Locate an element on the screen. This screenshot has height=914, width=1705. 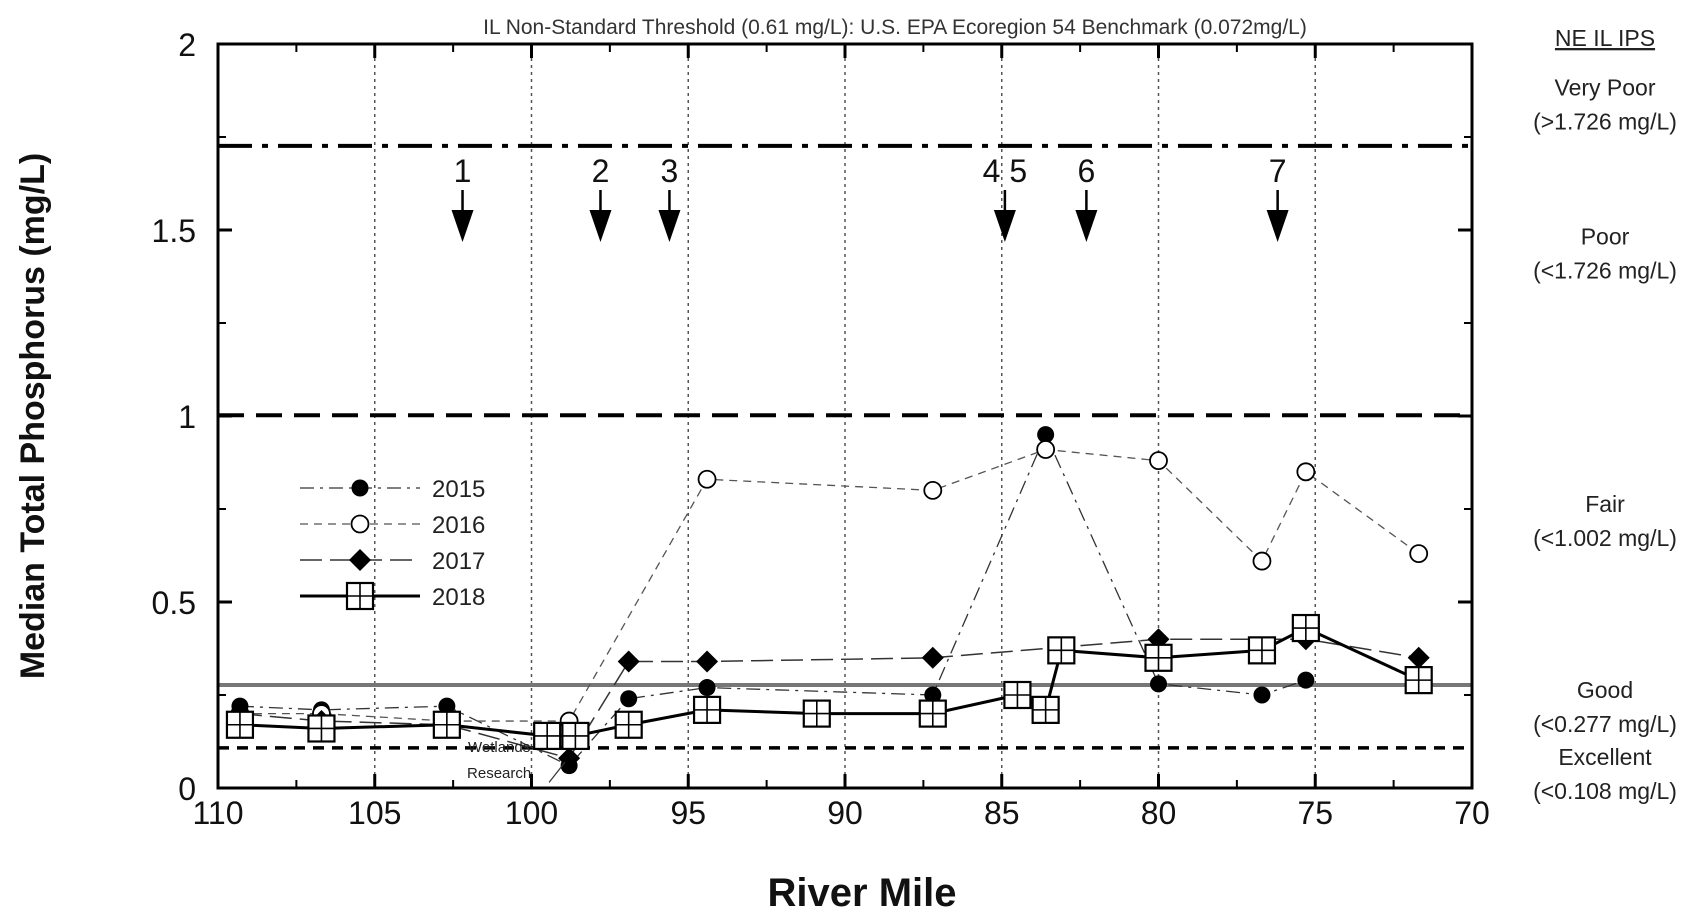
site-marker: 7 is located at coordinates (1277, 197).